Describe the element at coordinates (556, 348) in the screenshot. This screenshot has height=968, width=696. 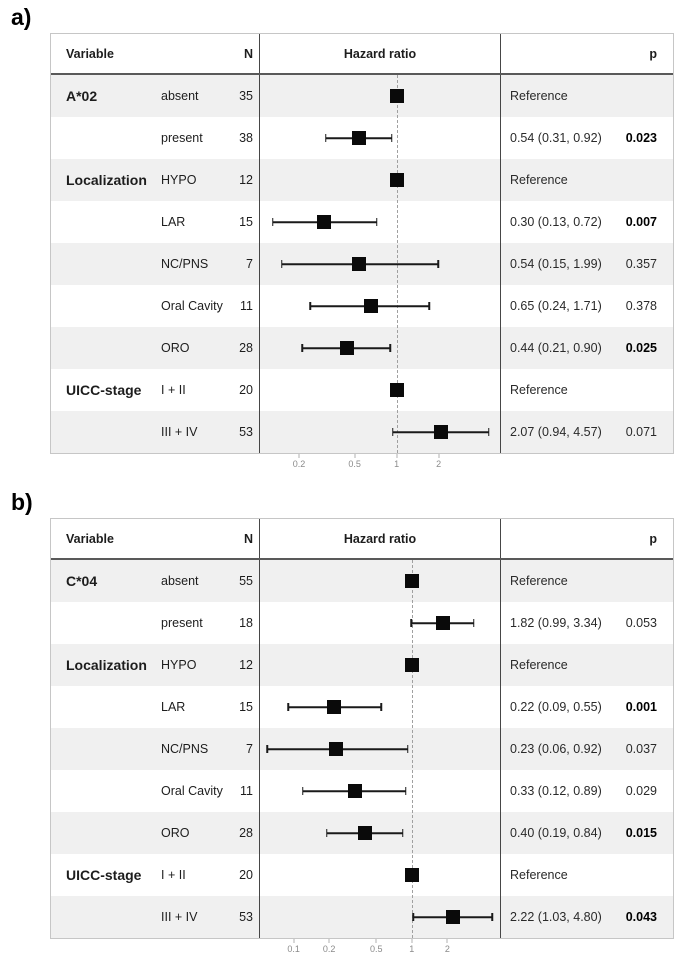
I see `row-hr-ci-text: 0.44 (0.21, 0.90)` at that location.